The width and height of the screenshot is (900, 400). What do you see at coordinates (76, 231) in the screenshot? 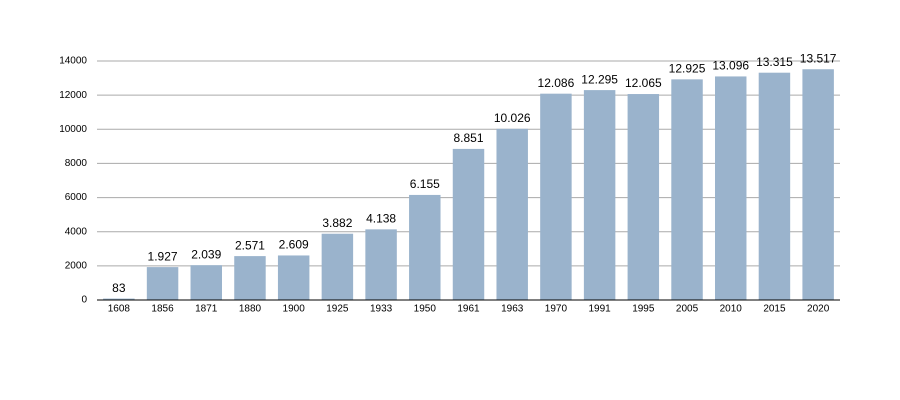
I see `y-tick-label: 4000` at bounding box center [76, 231].